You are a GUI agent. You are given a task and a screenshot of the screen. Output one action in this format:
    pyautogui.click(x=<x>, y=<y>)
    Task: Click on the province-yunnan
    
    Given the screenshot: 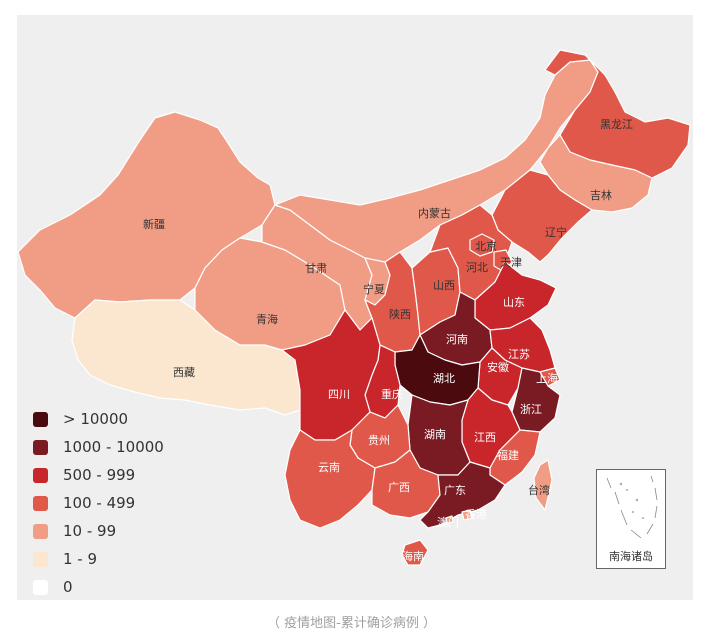 What is the action you would take?
    pyautogui.click(x=330, y=479)
    